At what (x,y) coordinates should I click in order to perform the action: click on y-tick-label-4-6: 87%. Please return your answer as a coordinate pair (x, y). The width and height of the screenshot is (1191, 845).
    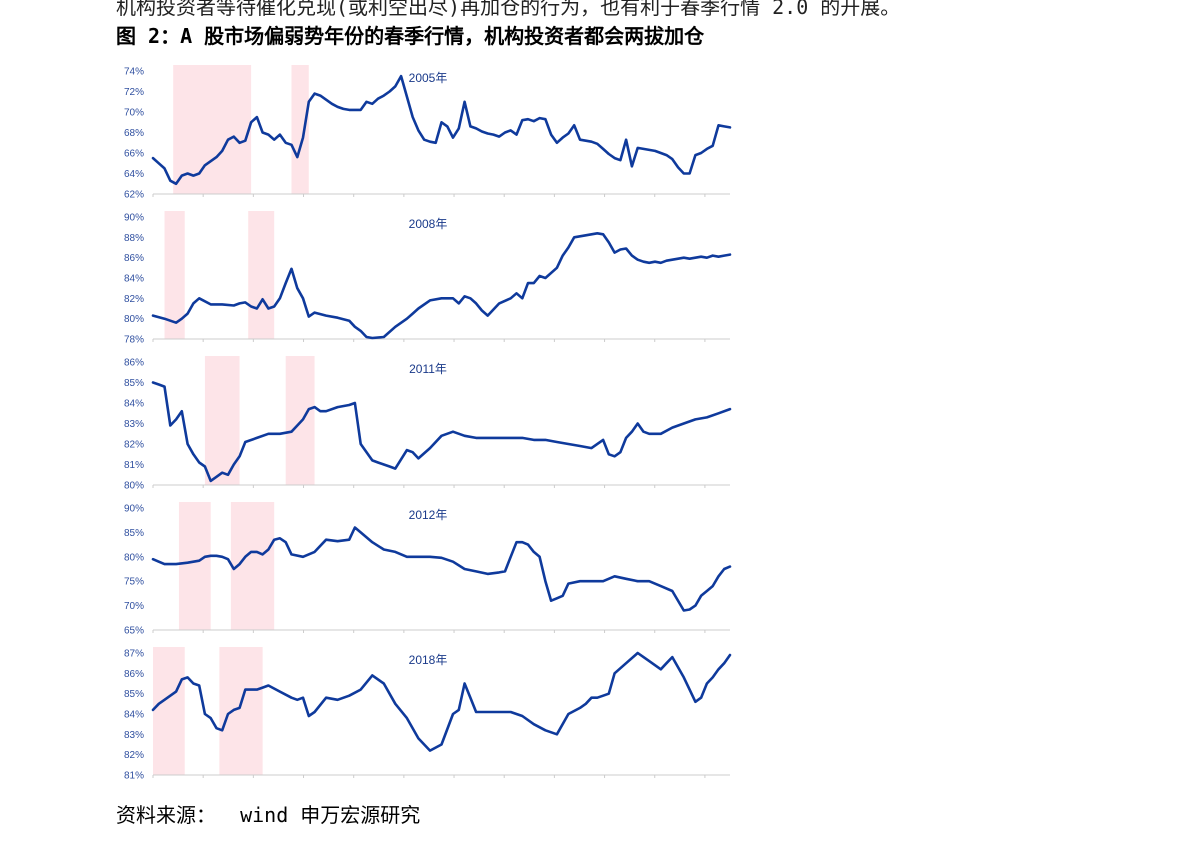
    Looking at the image, I should click on (134, 654).